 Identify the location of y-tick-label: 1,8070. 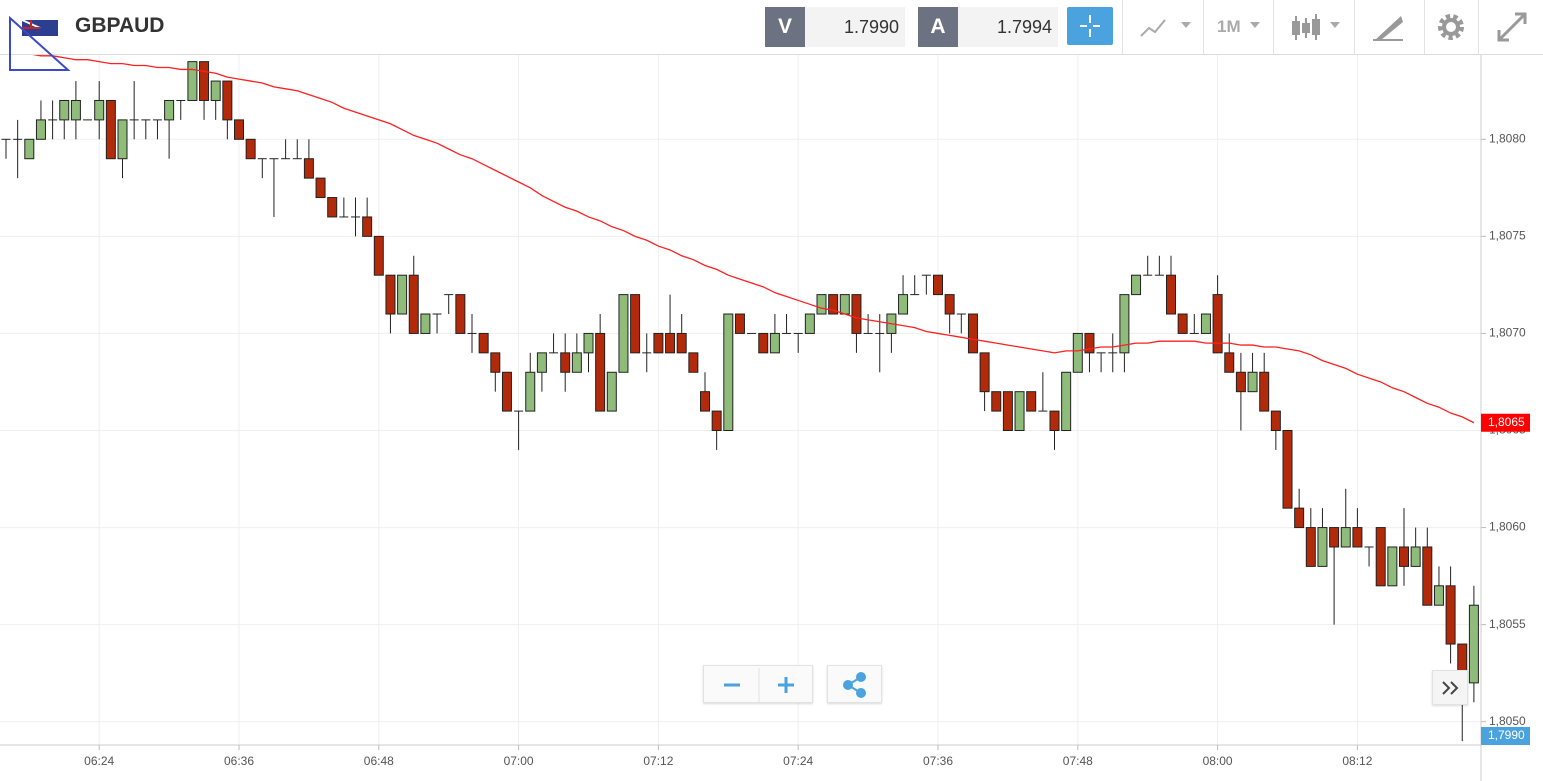
(1507, 333).